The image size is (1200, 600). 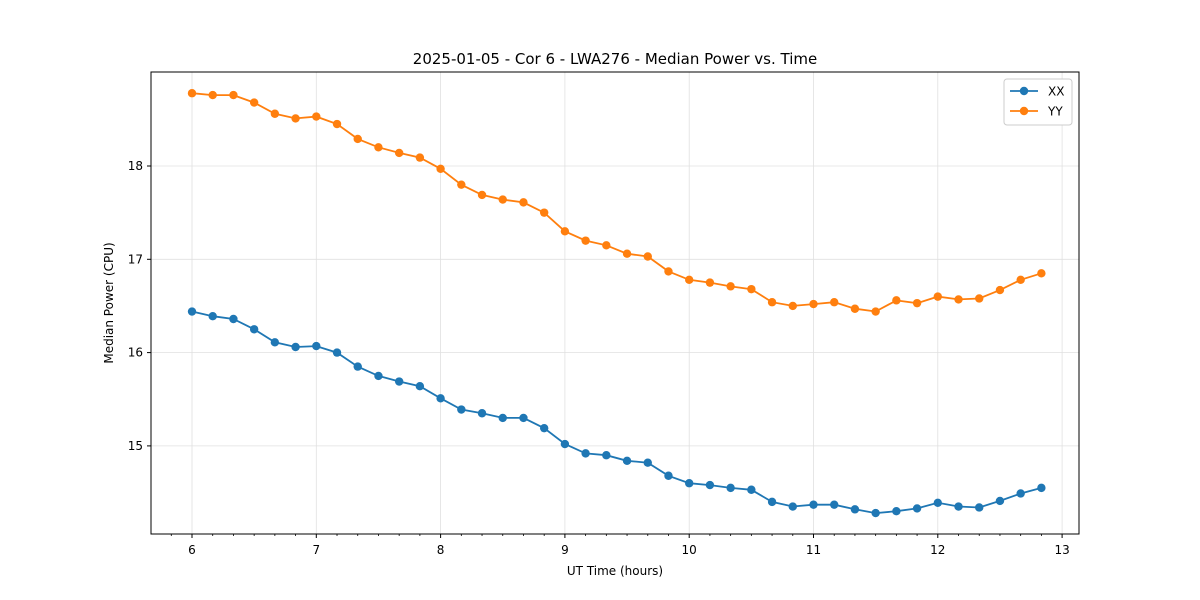 What do you see at coordinates (813, 550) in the screenshot?
I see `x-tick-label: 11` at bounding box center [813, 550].